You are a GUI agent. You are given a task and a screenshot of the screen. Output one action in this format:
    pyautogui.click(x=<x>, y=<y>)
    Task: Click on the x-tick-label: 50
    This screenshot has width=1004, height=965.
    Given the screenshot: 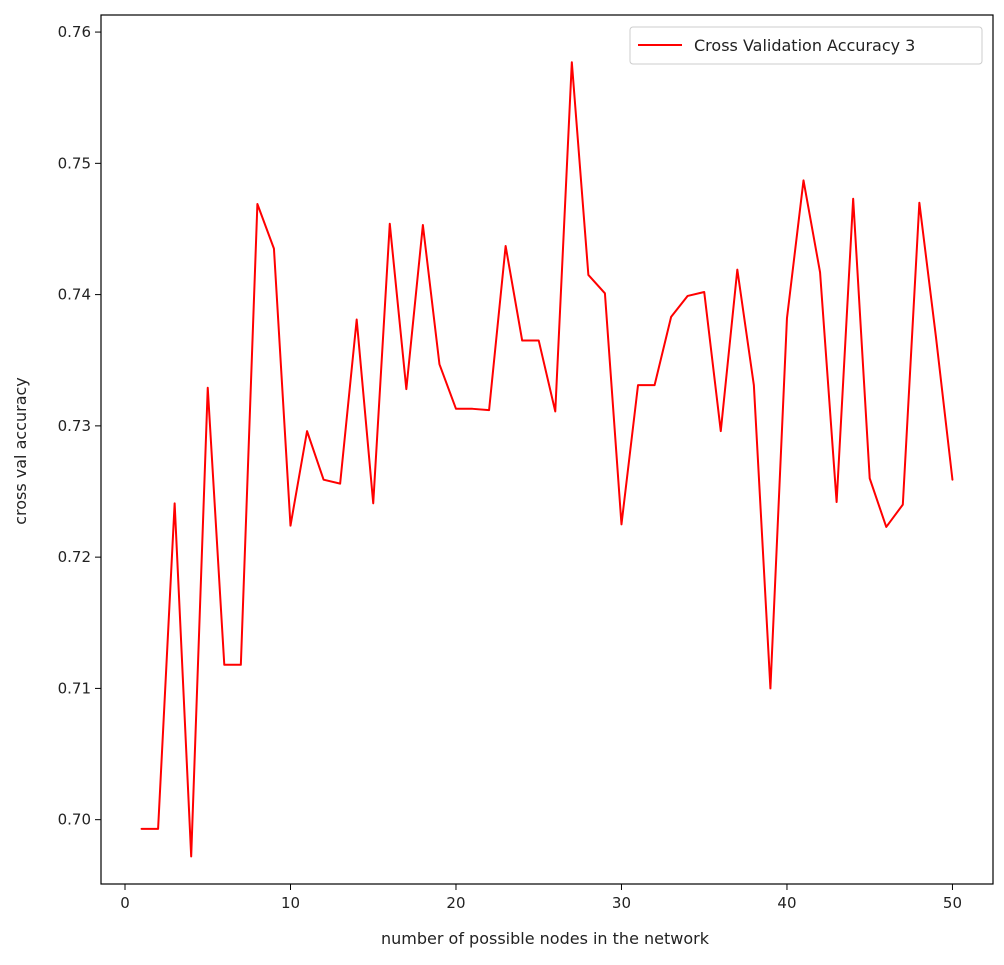 What is the action you would take?
    pyautogui.click(x=952, y=903)
    